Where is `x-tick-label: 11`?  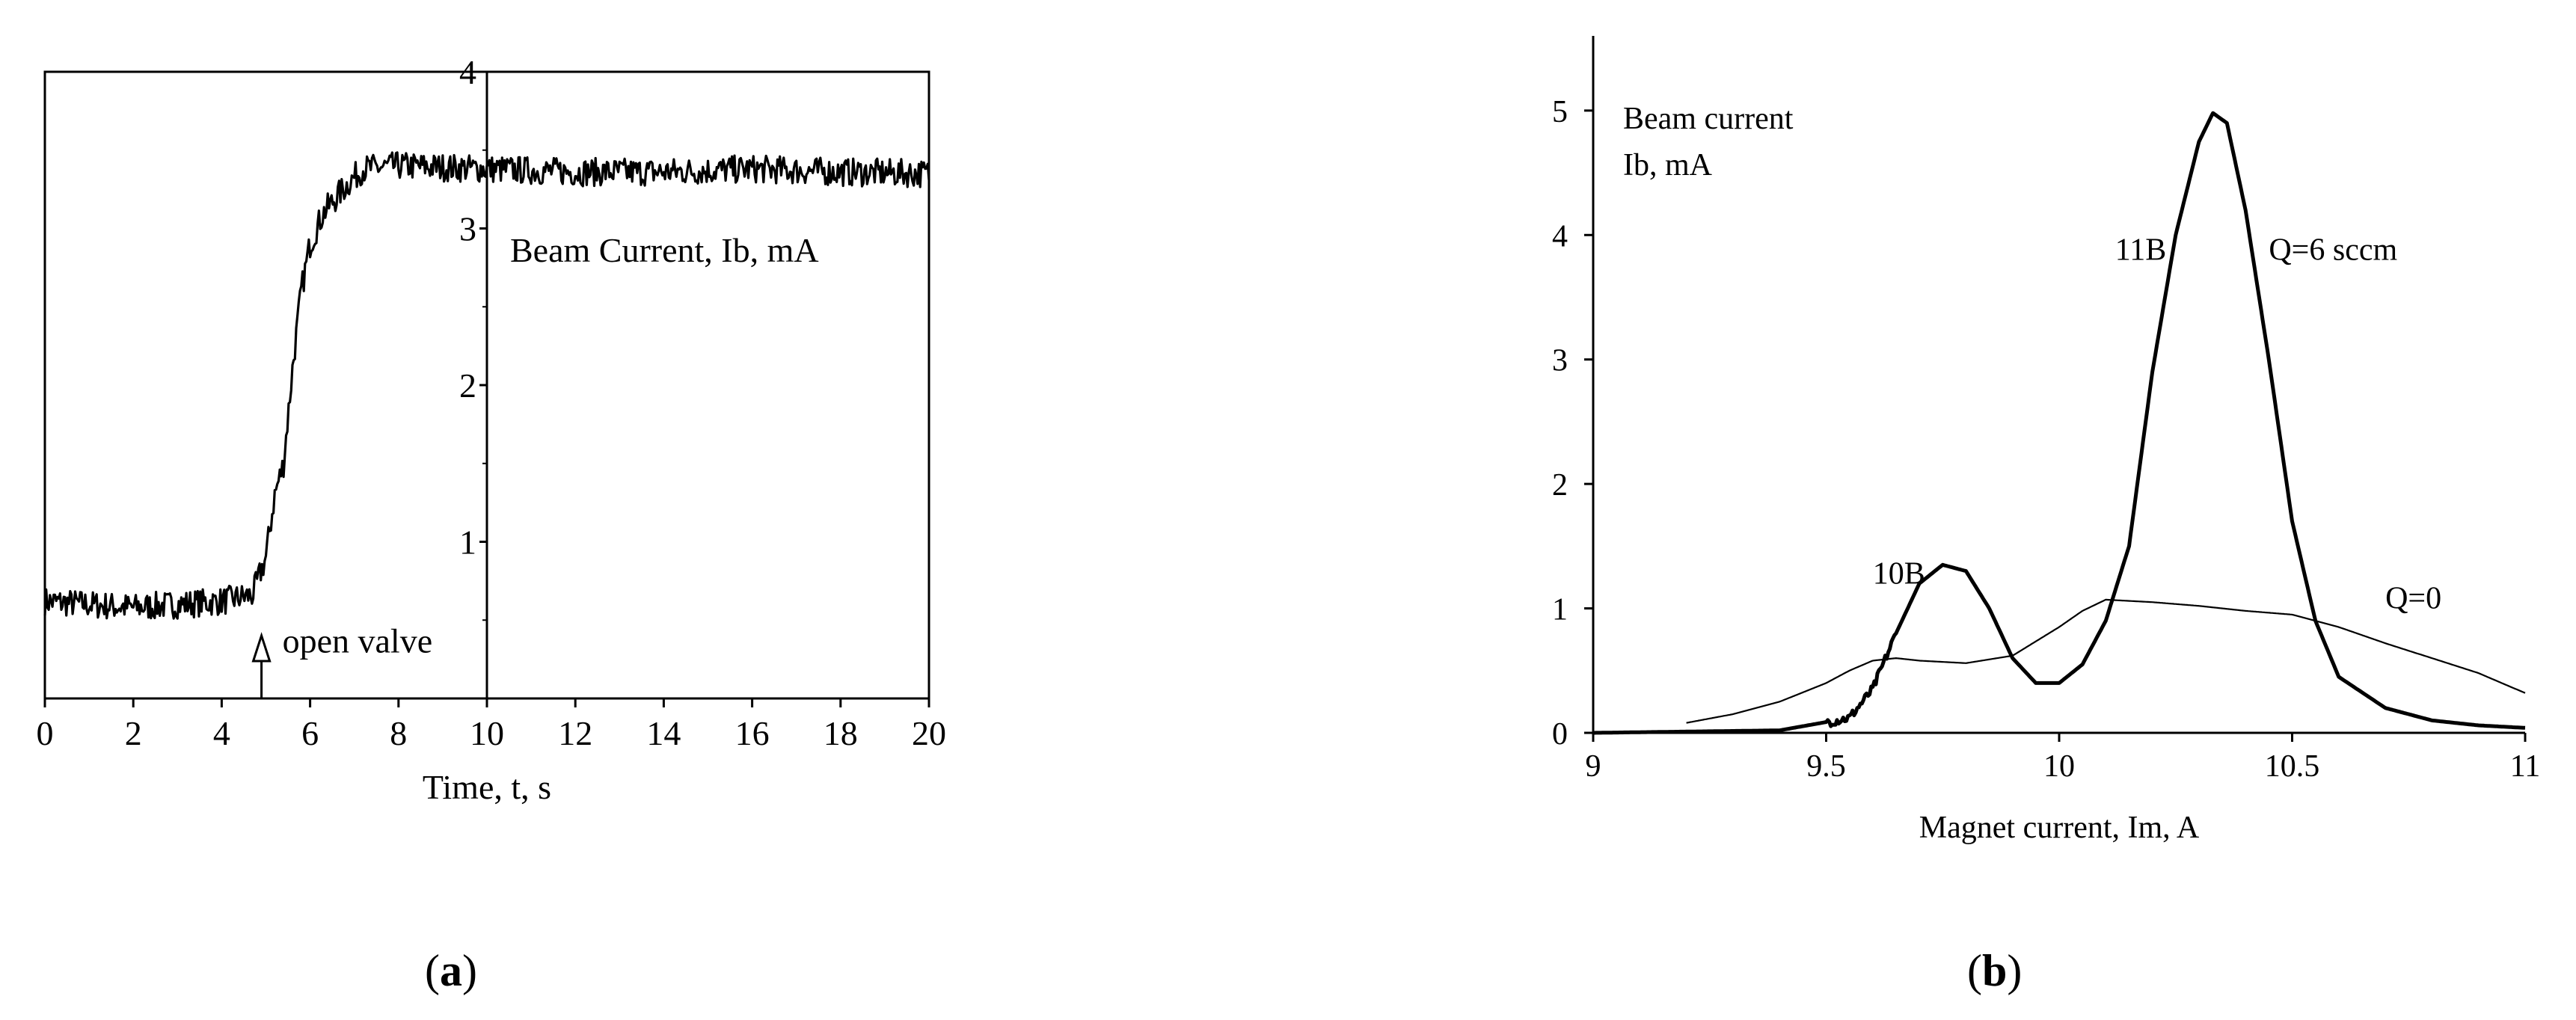 x-tick-label: 11 is located at coordinates (2525, 766).